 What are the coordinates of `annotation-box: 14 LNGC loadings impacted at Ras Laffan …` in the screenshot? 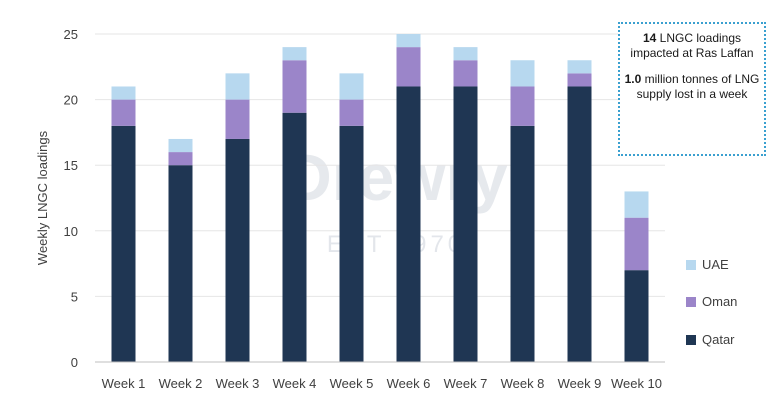 It's located at (692, 89).